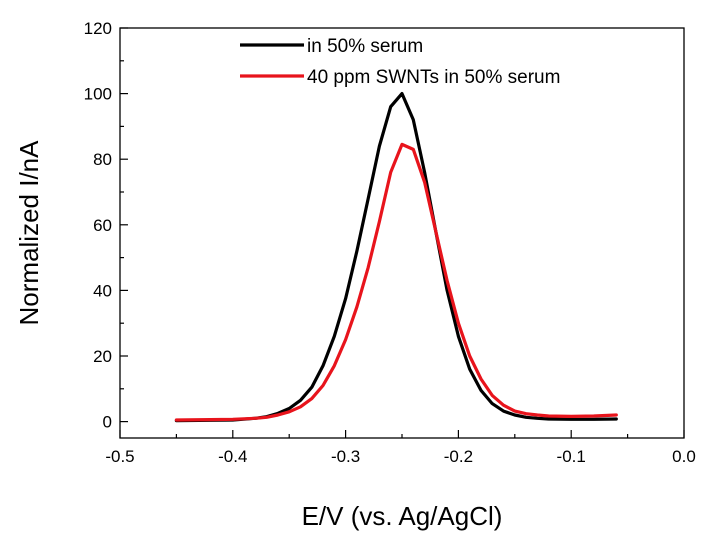 The height and width of the screenshot is (534, 702). What do you see at coordinates (98, 28) in the screenshot?
I see `y-tick-label: 120` at bounding box center [98, 28].